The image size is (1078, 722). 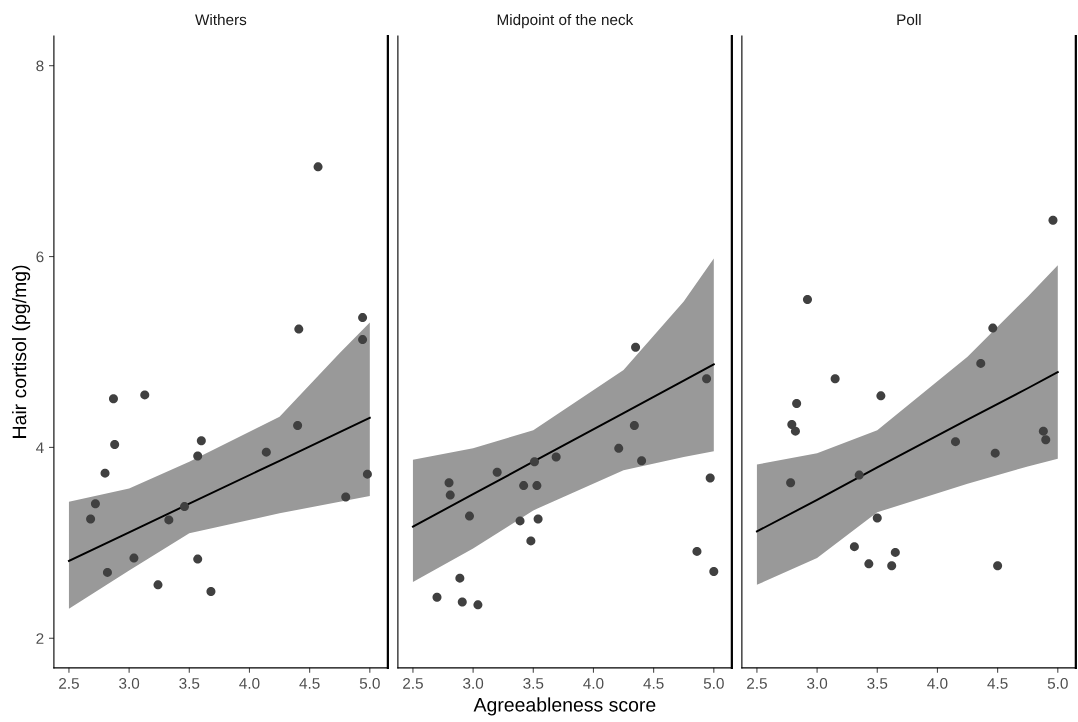 What do you see at coordinates (564, 706) in the screenshot?
I see `x-axis-title: Agreeableness score` at bounding box center [564, 706].